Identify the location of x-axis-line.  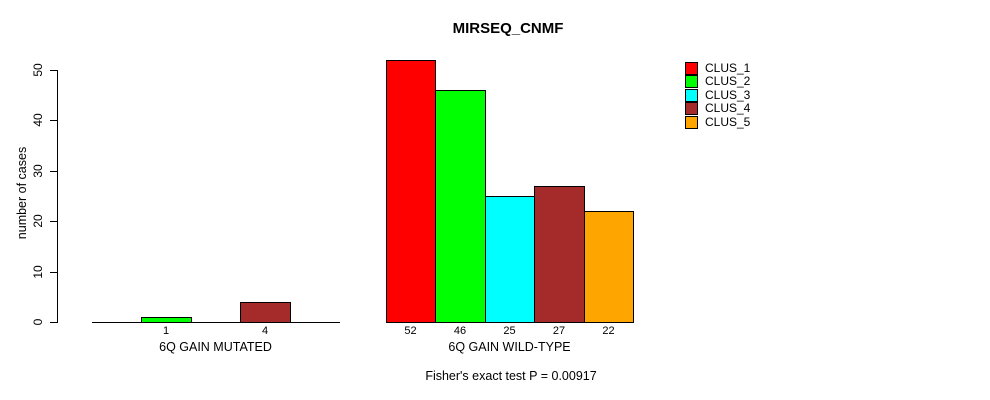
(216, 322).